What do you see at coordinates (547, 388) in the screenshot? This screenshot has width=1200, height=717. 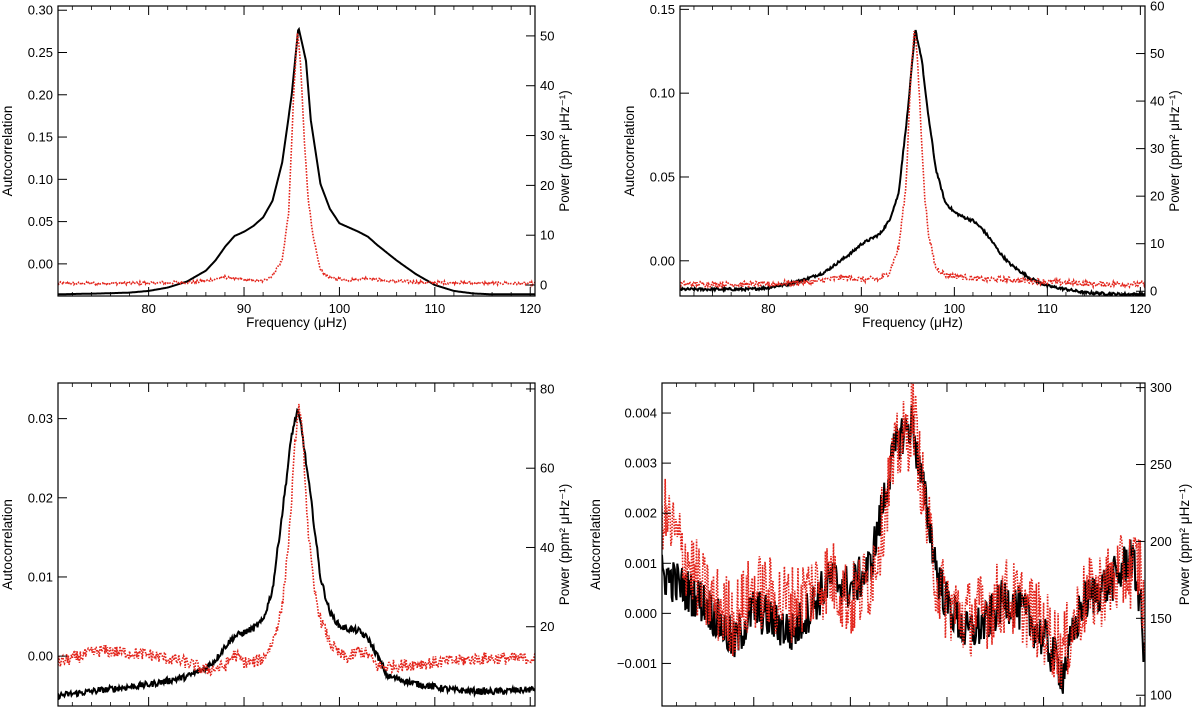 I see `y2-tick-label: 80` at bounding box center [547, 388].